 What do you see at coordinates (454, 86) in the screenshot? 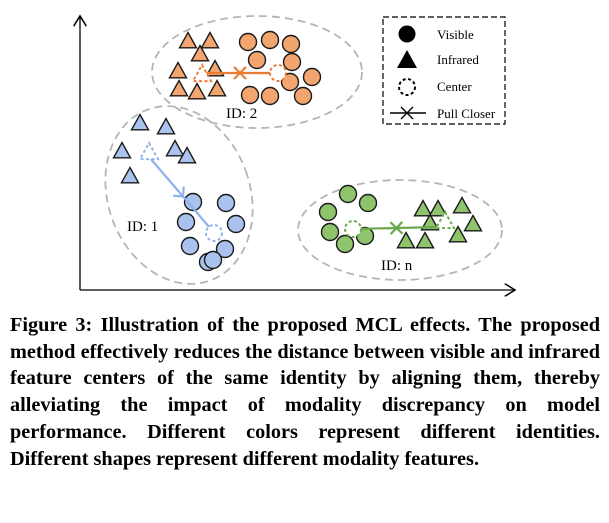
I see `legend-center-label: Center` at bounding box center [454, 86].